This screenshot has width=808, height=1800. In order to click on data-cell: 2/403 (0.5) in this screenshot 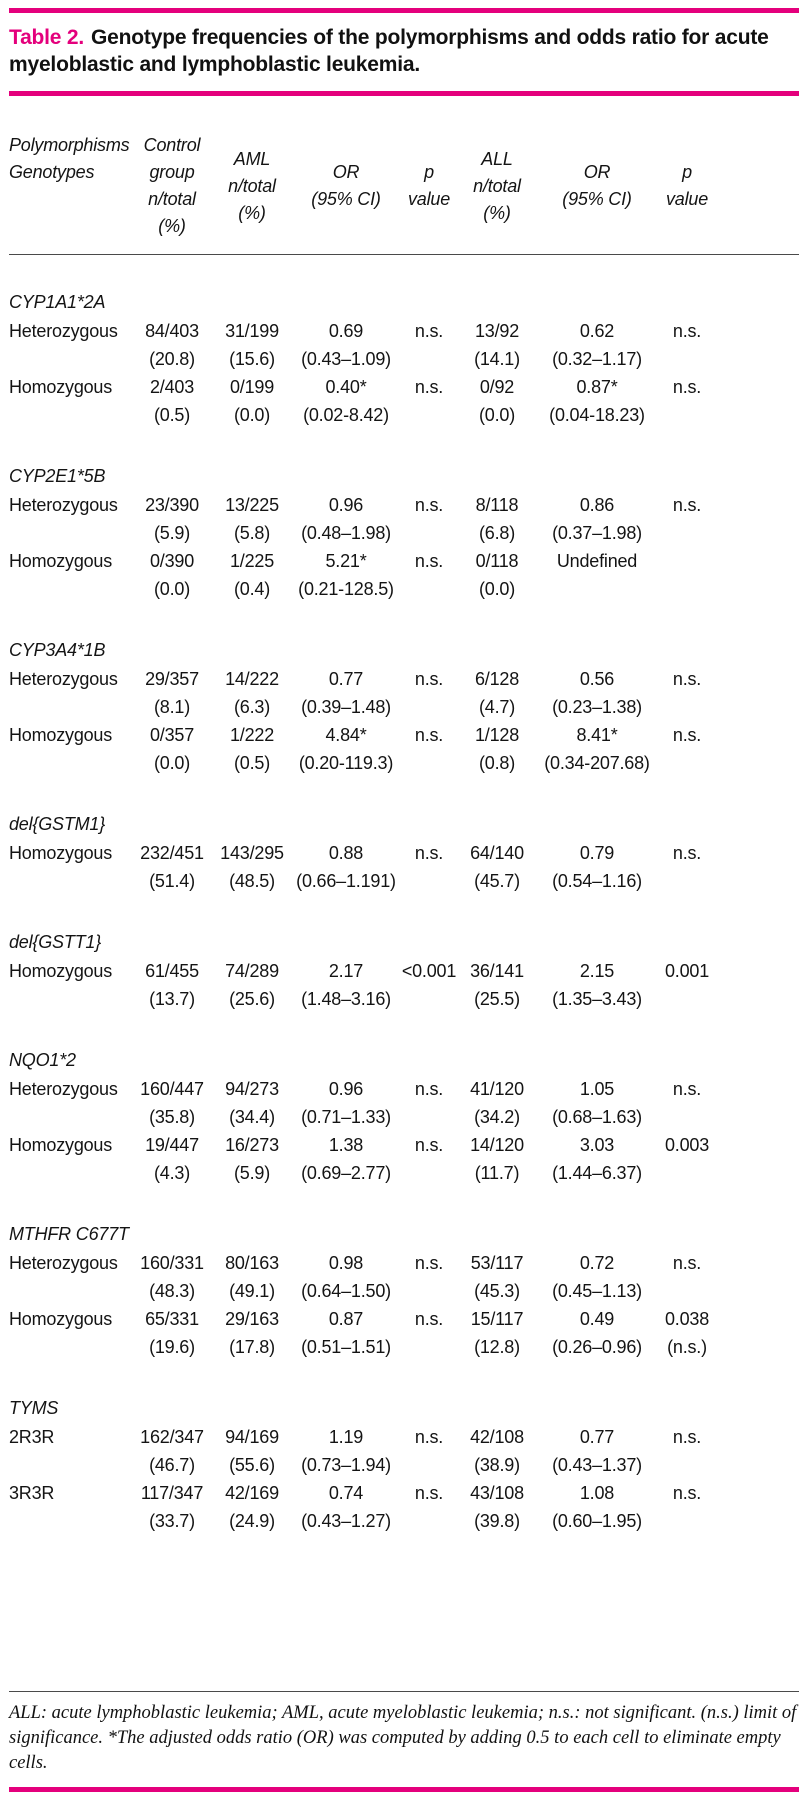, I will do `click(172, 401)`.